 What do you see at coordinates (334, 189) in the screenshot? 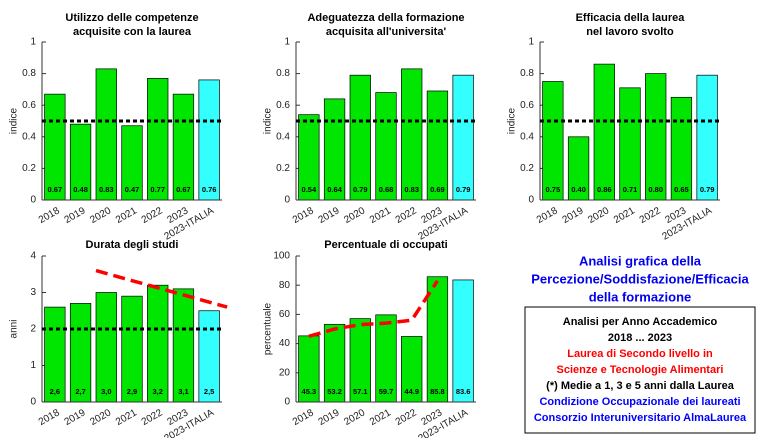
I see `value-label: 0.64` at bounding box center [334, 189].